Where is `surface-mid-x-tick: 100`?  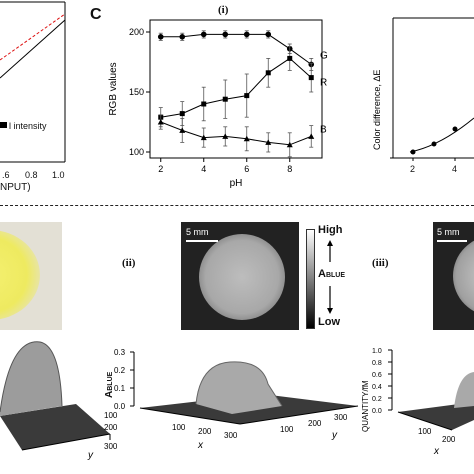 surface-mid-x-tick: 100 is located at coordinates (179, 427).